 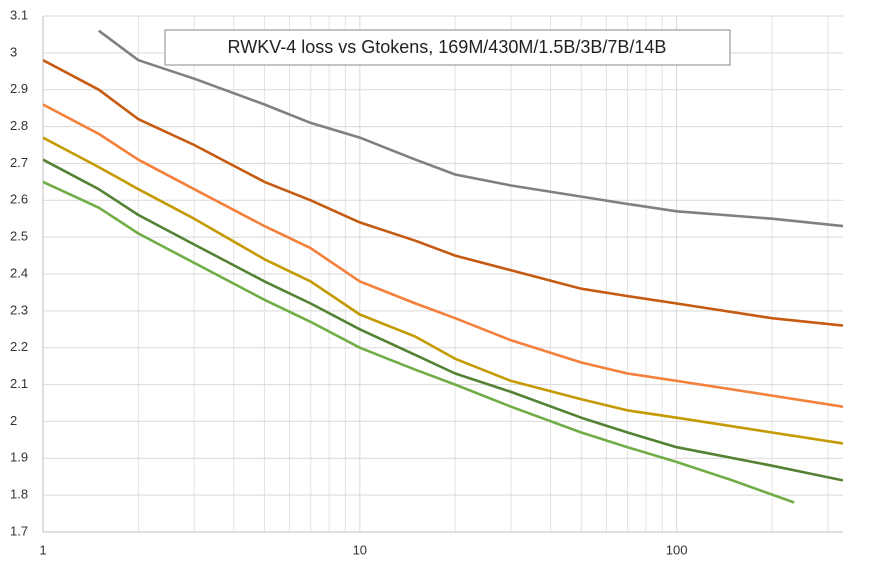 What do you see at coordinates (19, 125) in the screenshot?
I see `y-tick-label: 2.8` at bounding box center [19, 125].